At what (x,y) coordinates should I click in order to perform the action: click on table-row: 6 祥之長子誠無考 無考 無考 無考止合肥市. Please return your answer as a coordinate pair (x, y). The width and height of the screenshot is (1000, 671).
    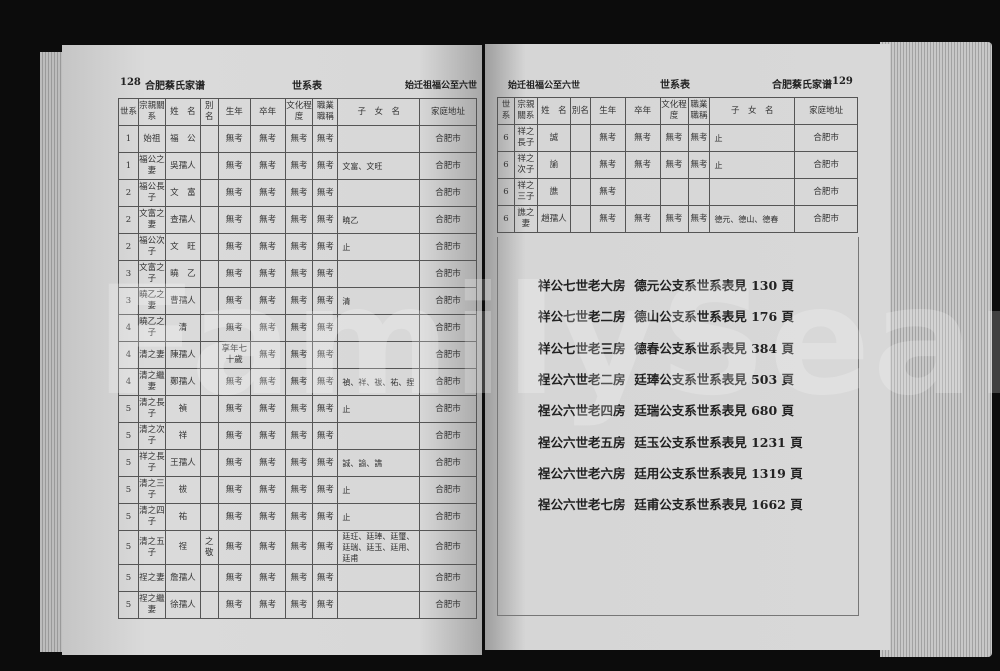
    Looking at the image, I should click on (677, 138).